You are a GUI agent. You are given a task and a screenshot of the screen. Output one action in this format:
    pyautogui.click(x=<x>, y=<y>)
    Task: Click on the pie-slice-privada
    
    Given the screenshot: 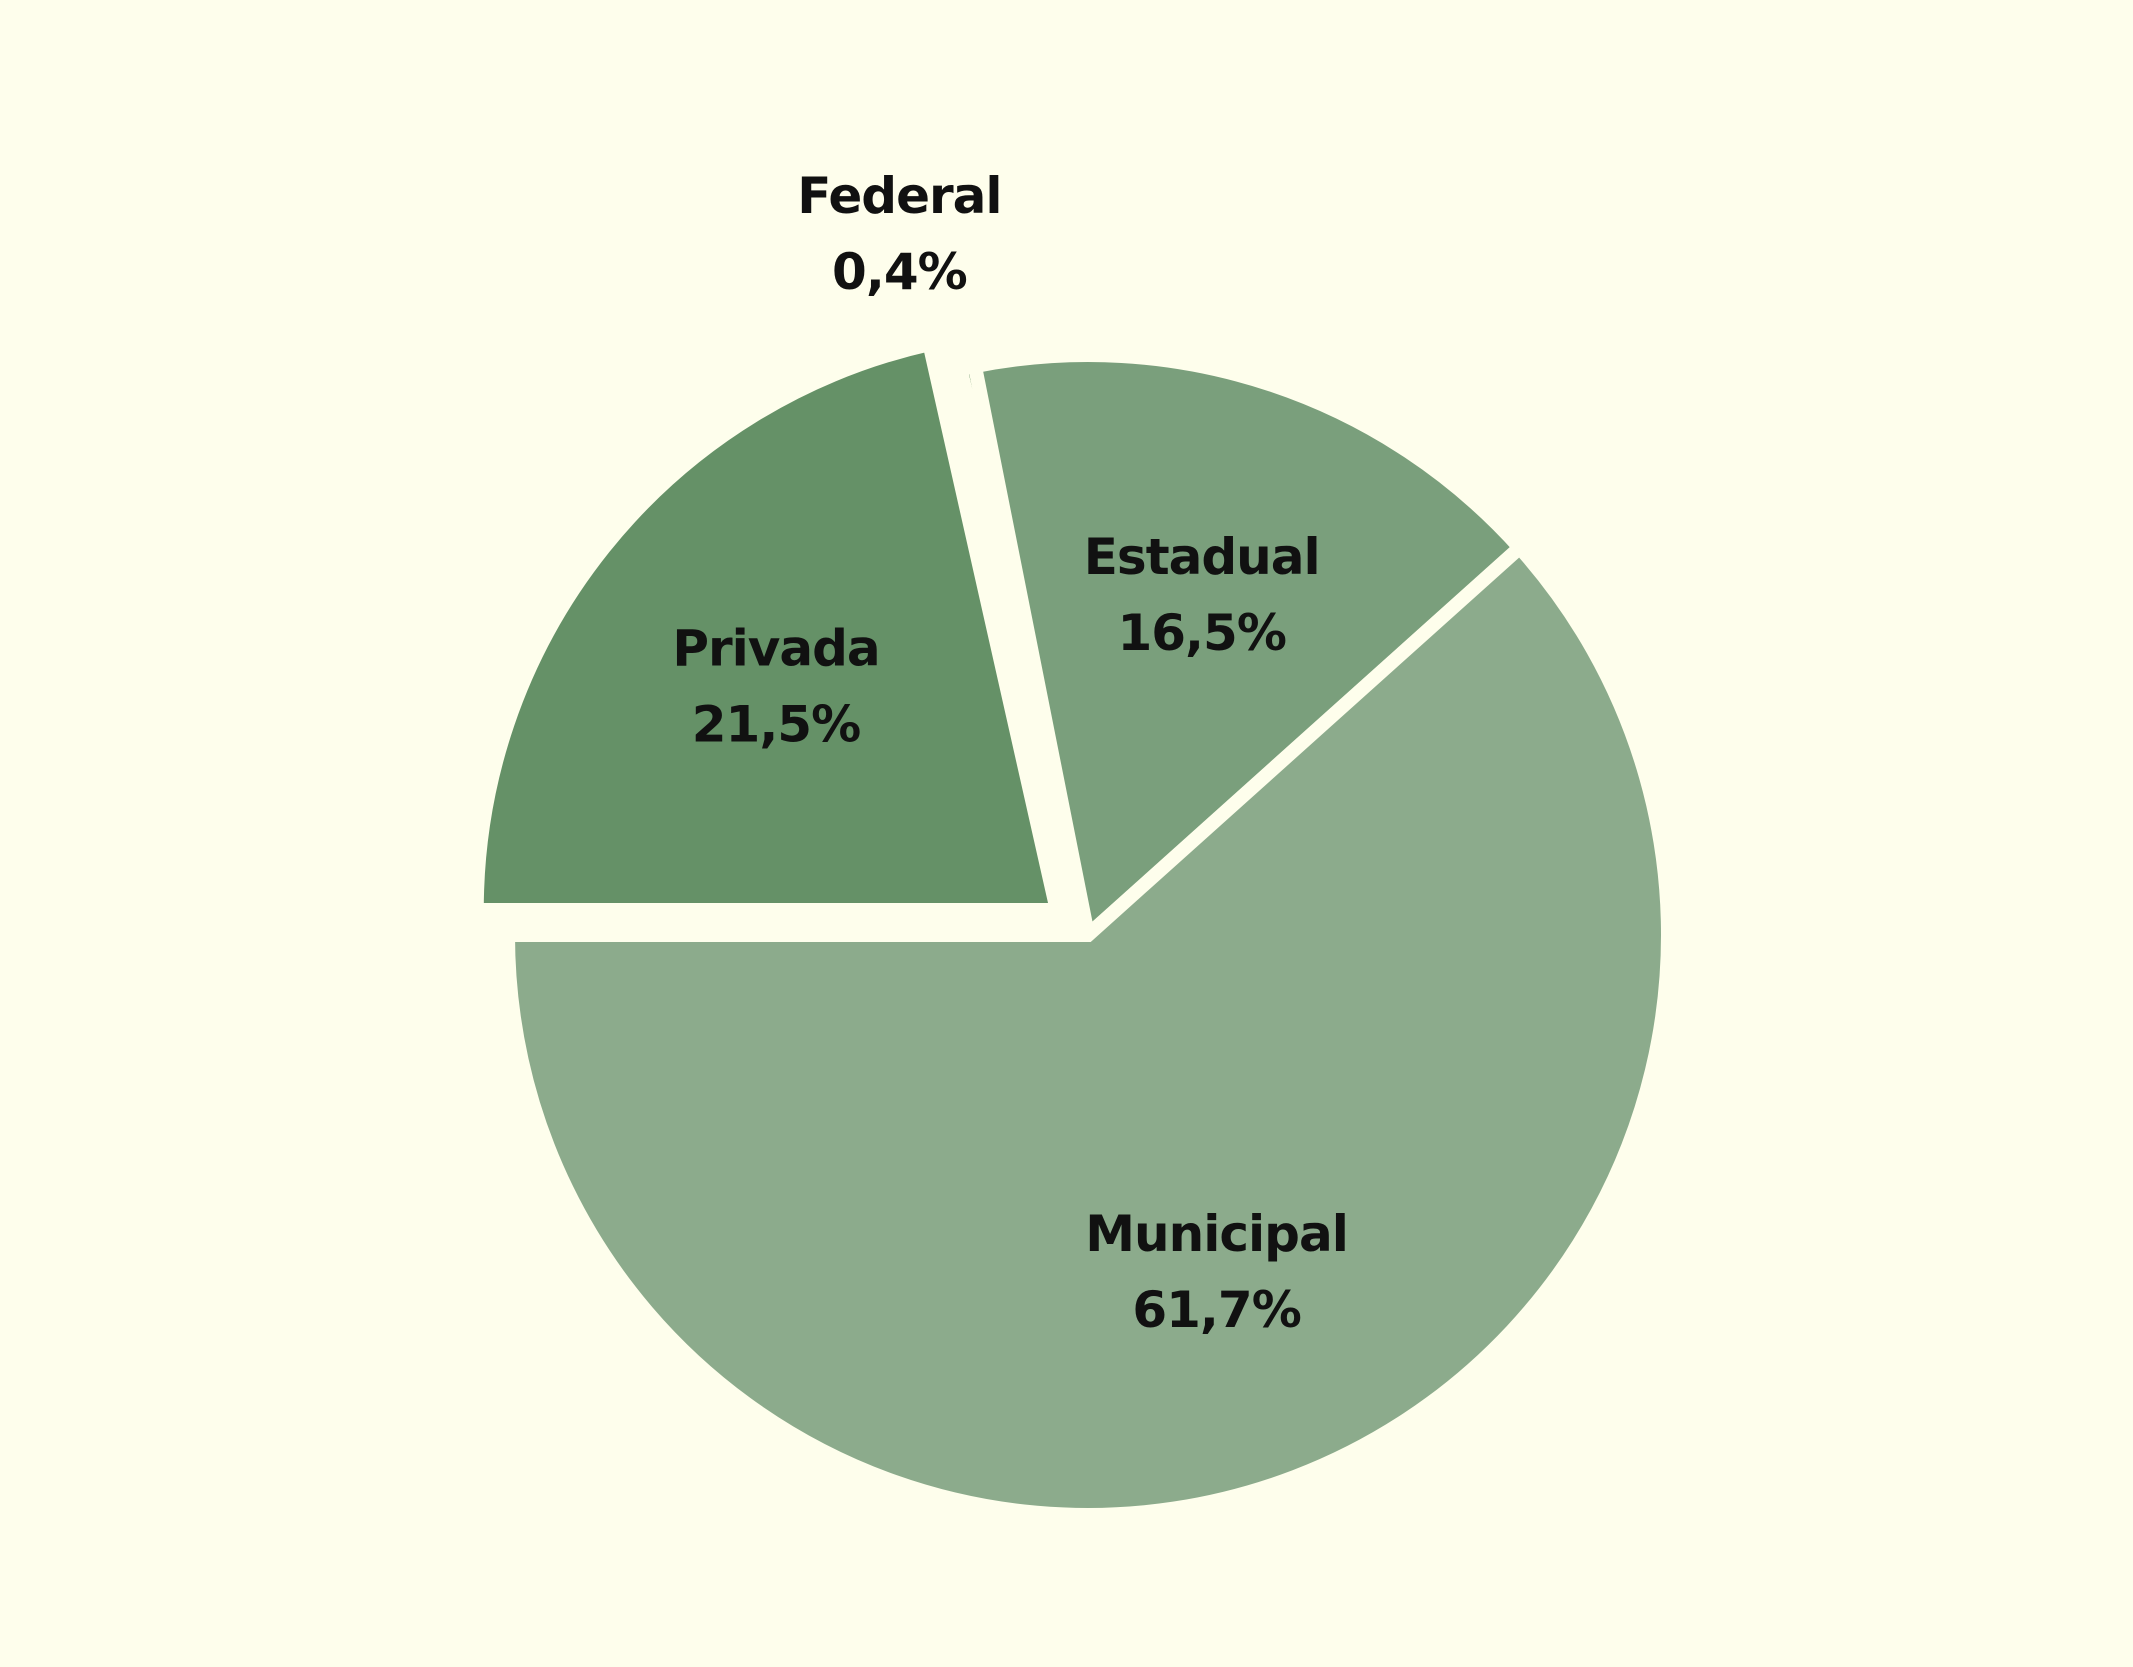 What is the action you would take?
    pyautogui.click(x=767, y=626)
    